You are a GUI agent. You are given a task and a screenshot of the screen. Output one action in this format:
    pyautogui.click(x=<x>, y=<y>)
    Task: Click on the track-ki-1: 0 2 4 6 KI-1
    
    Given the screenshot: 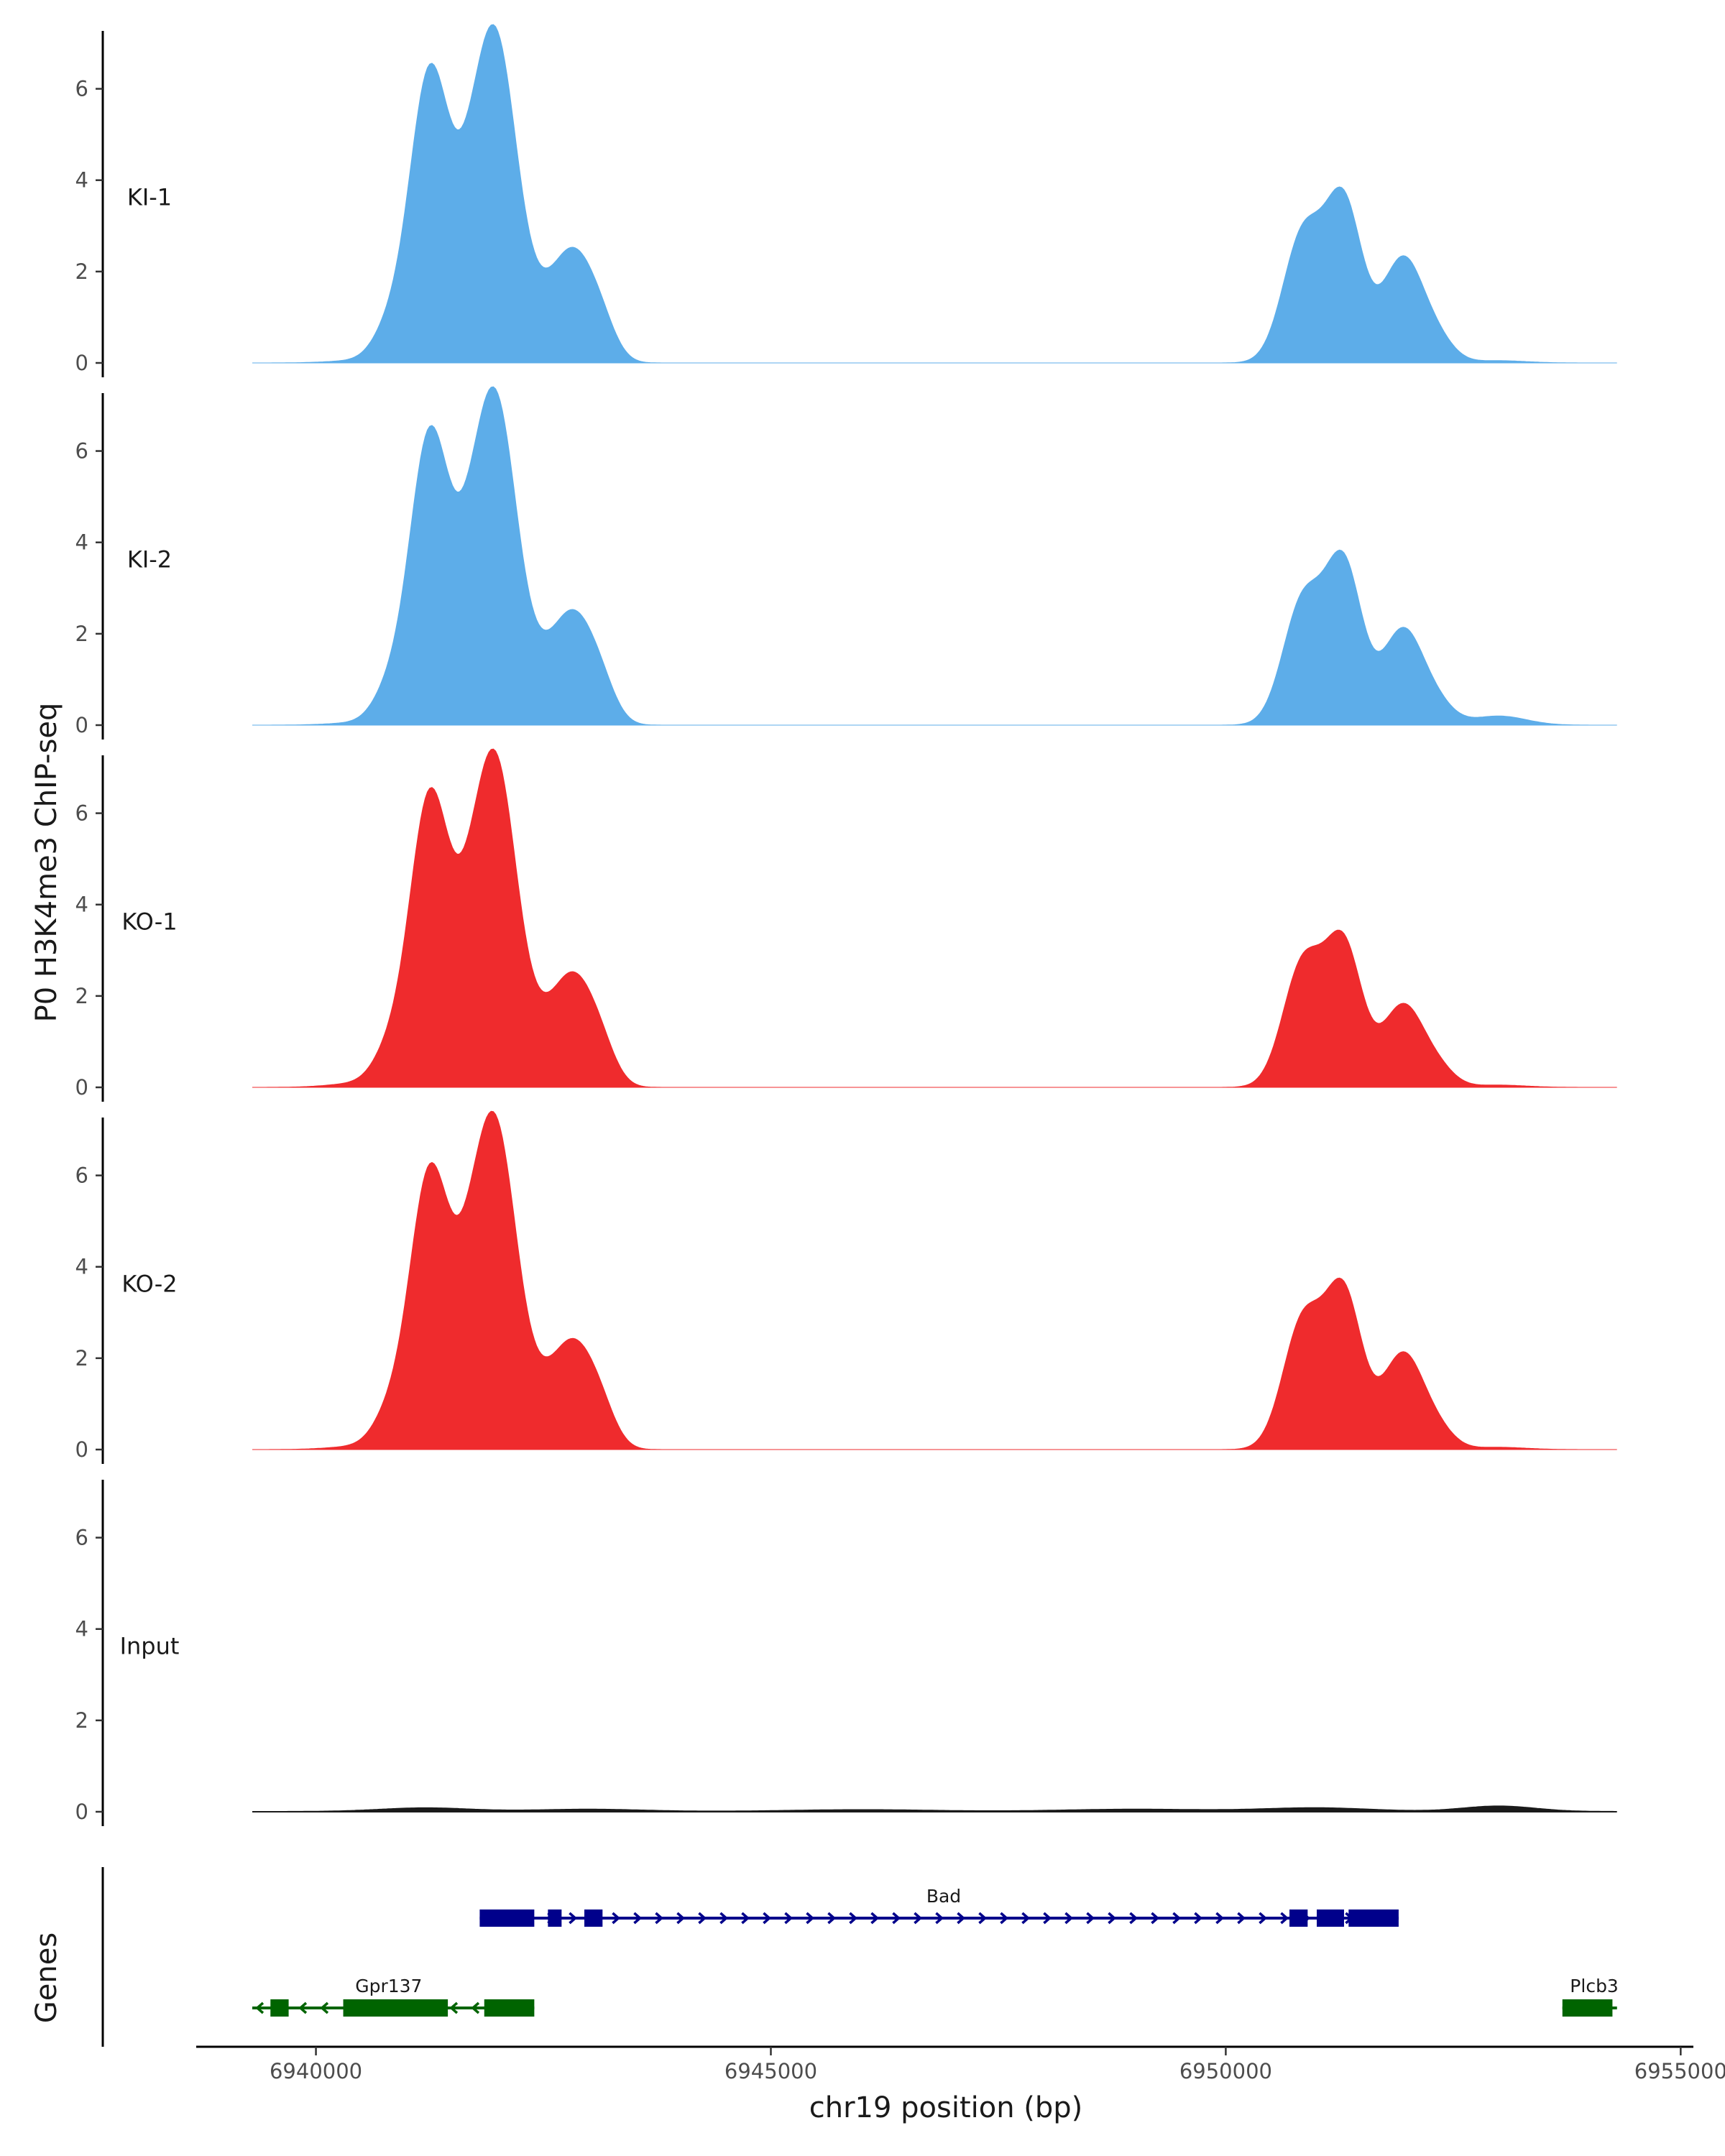 What is the action you would take?
    pyautogui.click(x=846, y=200)
    